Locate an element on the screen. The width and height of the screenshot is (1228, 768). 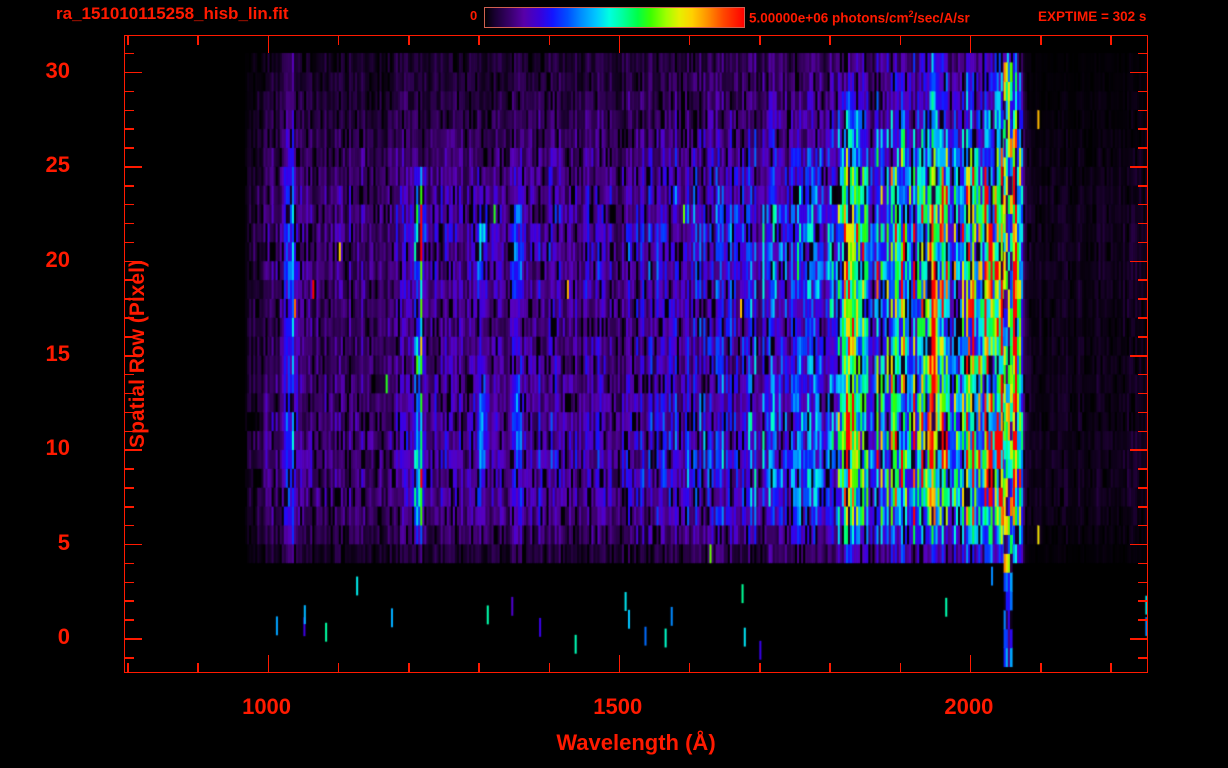
exposure-time-label: EXPTIME = 302 s is located at coordinates (1092, 16).